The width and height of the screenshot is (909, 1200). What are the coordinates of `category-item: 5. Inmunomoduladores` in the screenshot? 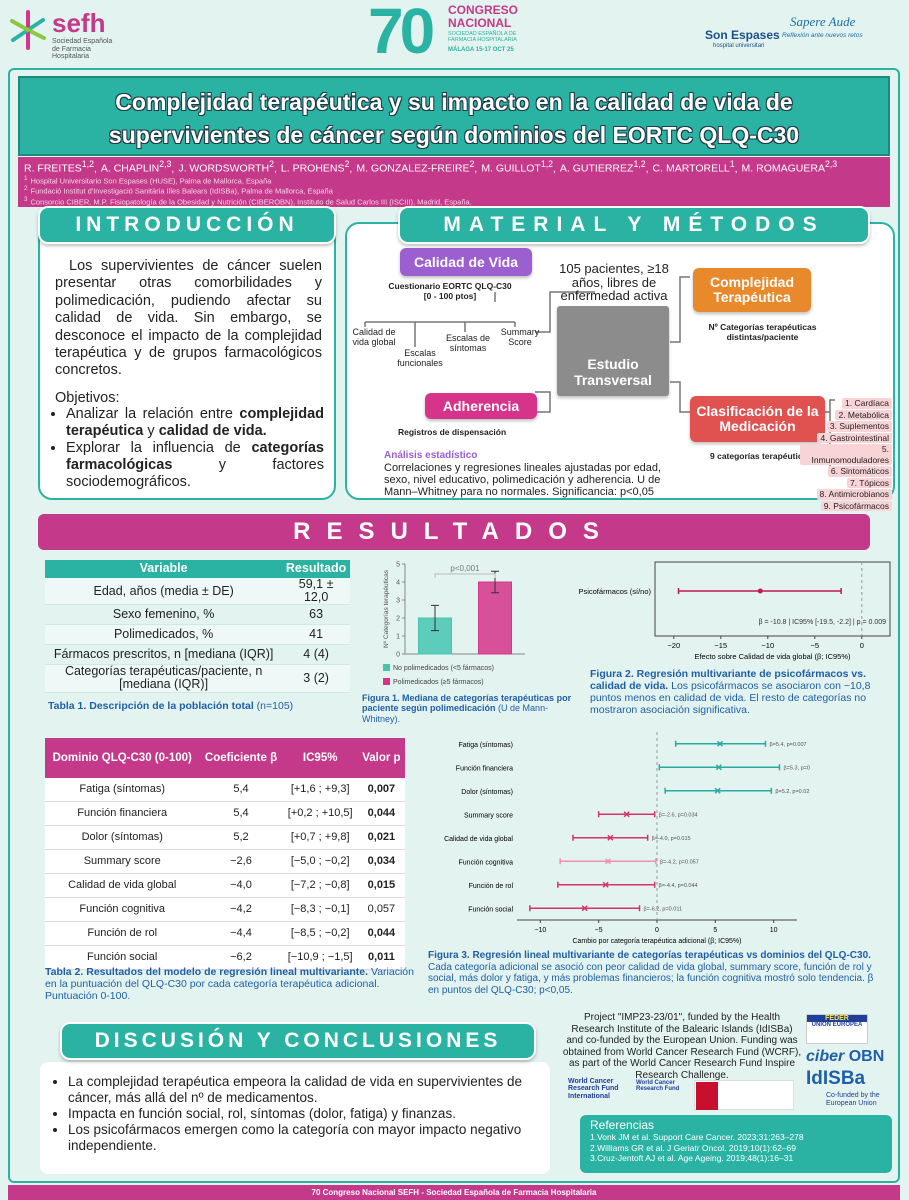 It's located at (846, 454).